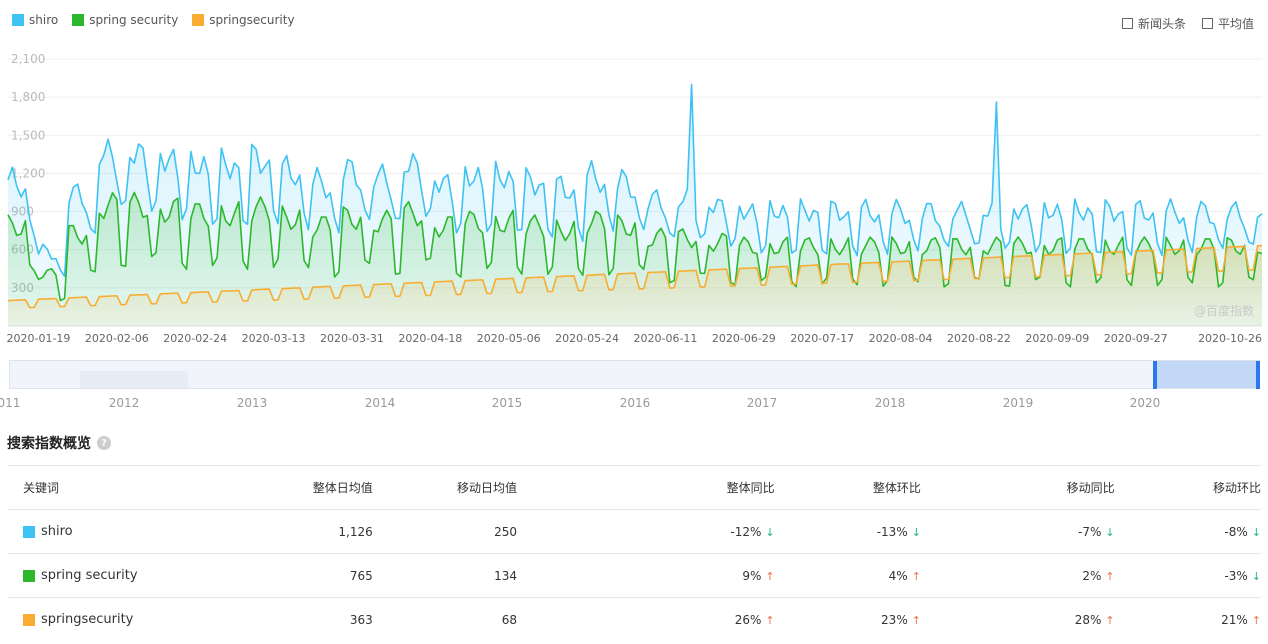 The height and width of the screenshot is (644, 1268). What do you see at coordinates (117, 338) in the screenshot?
I see `x-tick-label: 2020-02-06` at bounding box center [117, 338].